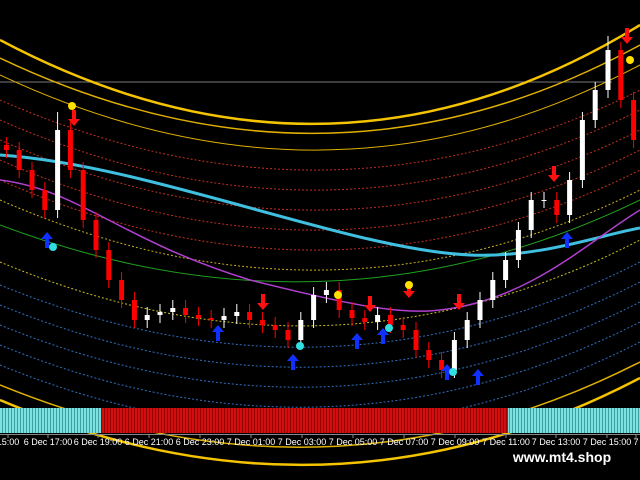 The image size is (640, 480). What do you see at coordinates (635, 442) in the screenshot?
I see `x-tick-label: 7` at bounding box center [635, 442].